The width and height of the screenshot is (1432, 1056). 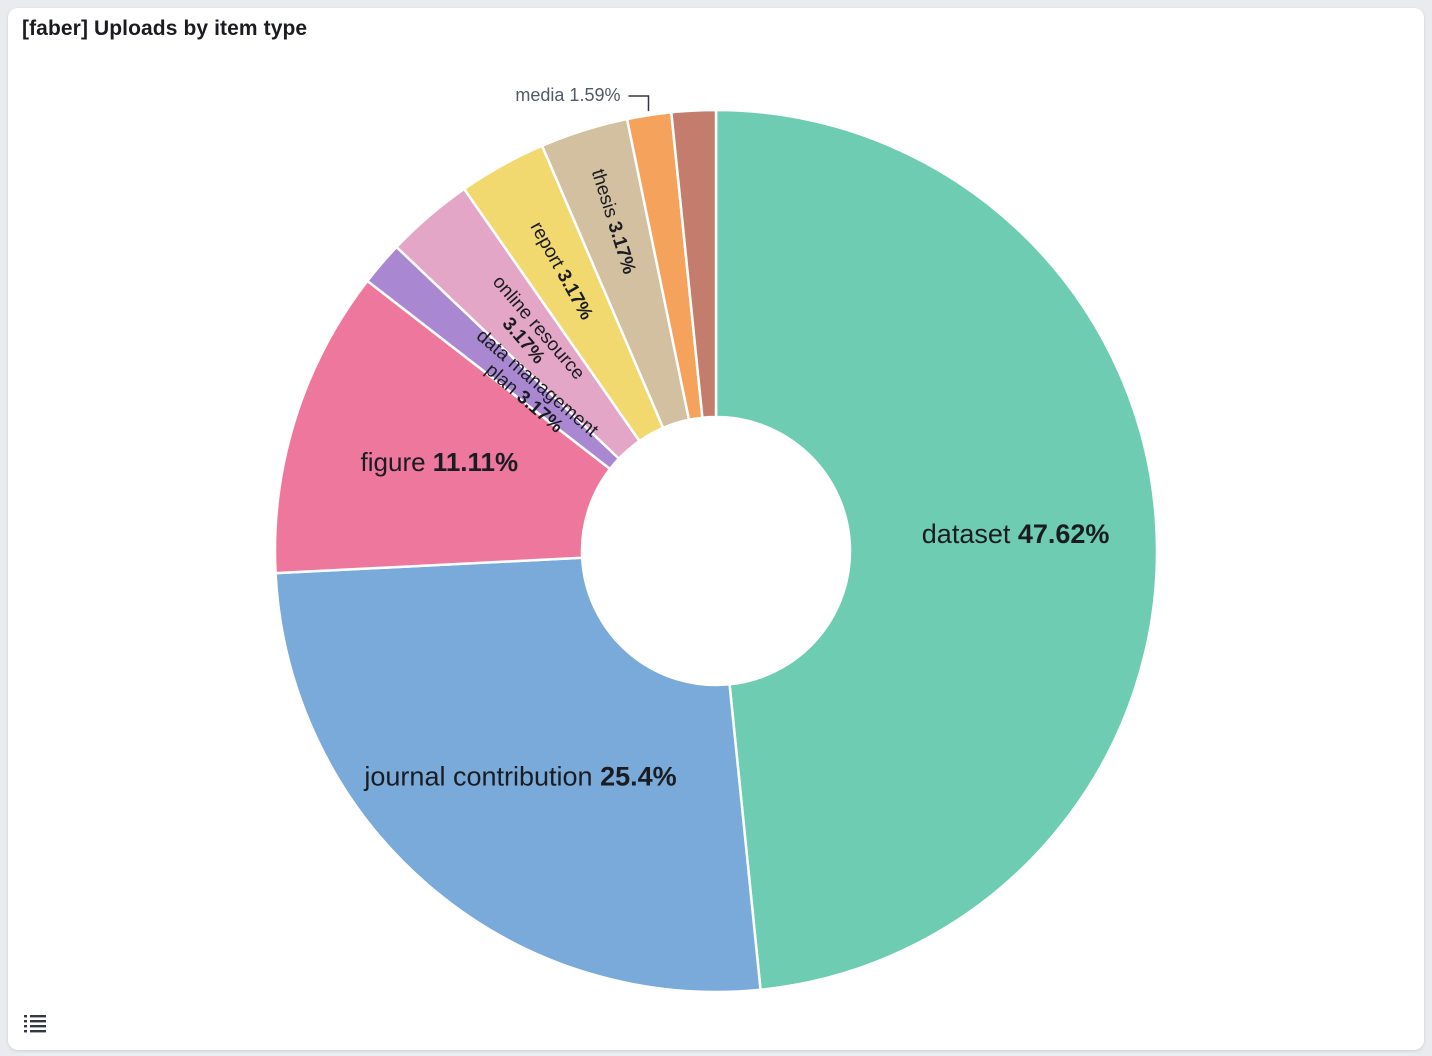 I want to click on slice-label-journal-contribution: journal contribution 25.4%, so click(x=519, y=777).